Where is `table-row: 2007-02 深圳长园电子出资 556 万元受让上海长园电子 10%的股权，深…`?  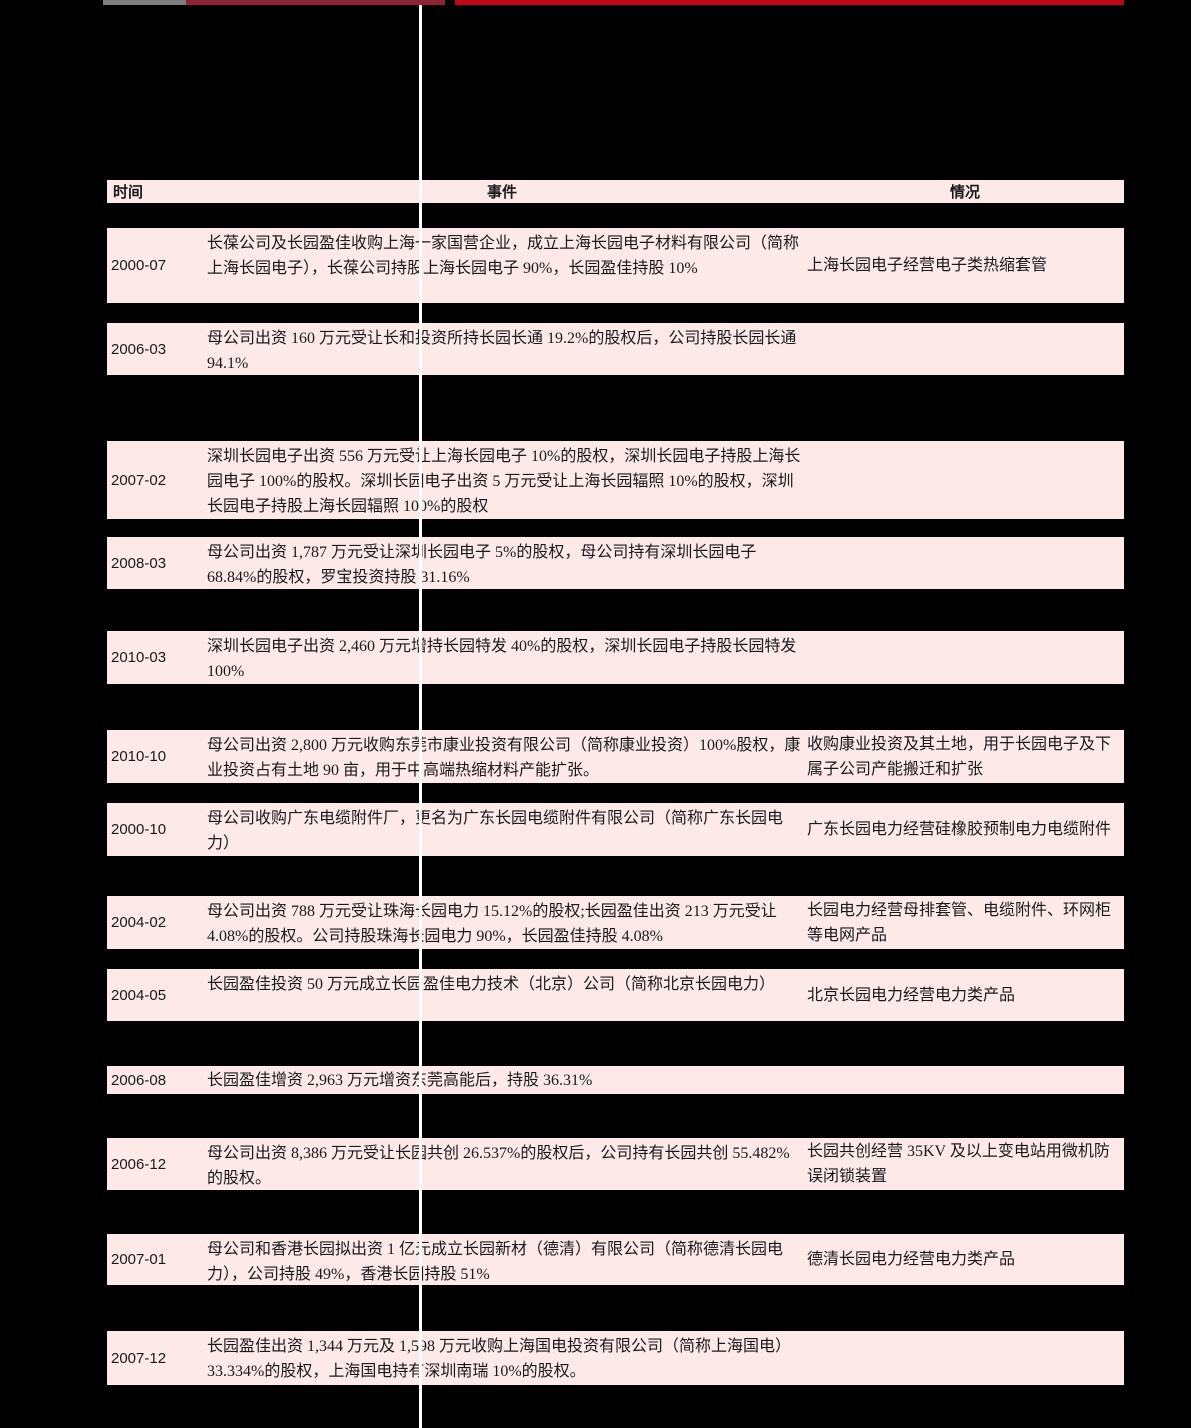
table-row: 2007-02 深圳长园电子出资 556 万元受让上海长园电子 10%的股权，深… is located at coordinates (615, 480).